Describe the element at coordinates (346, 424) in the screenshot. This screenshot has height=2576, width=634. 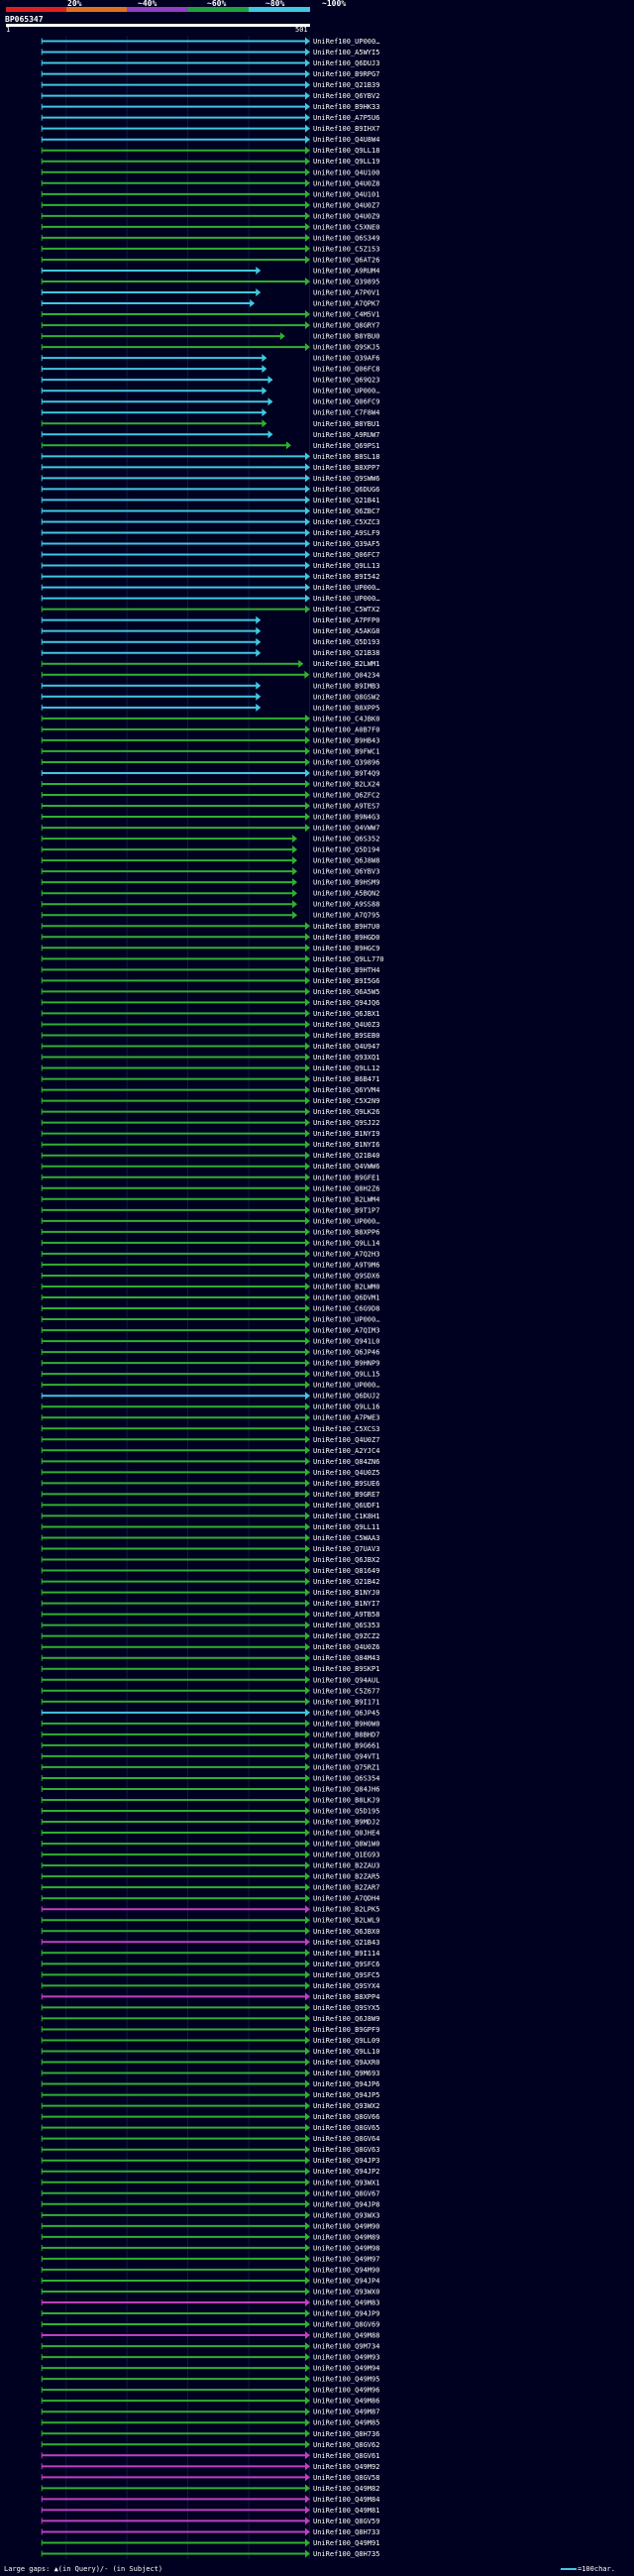
I see `hit-label: UniRef100_B8YBU1` at that location.